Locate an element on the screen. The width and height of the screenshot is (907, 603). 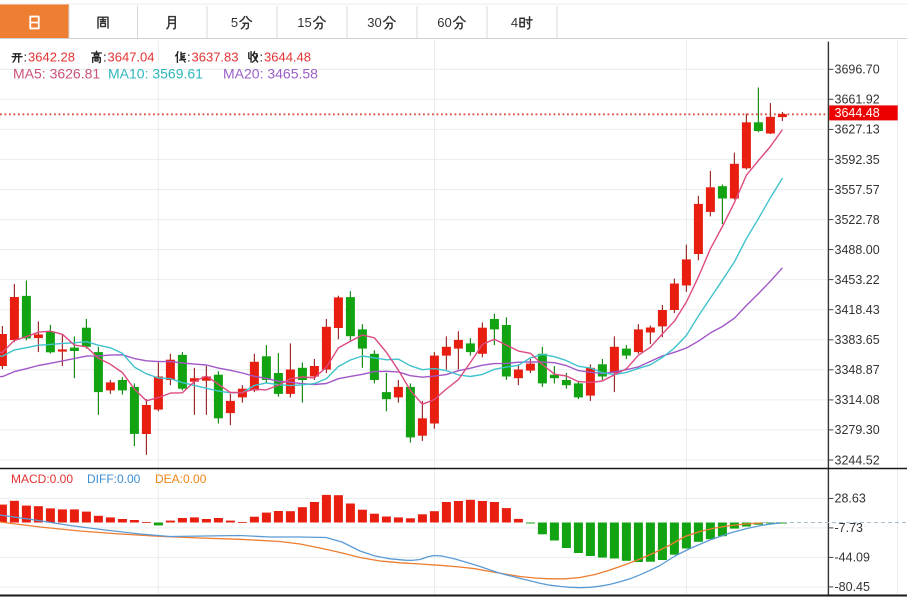
svg-text: 3637.83 is located at coordinates (215, 57).